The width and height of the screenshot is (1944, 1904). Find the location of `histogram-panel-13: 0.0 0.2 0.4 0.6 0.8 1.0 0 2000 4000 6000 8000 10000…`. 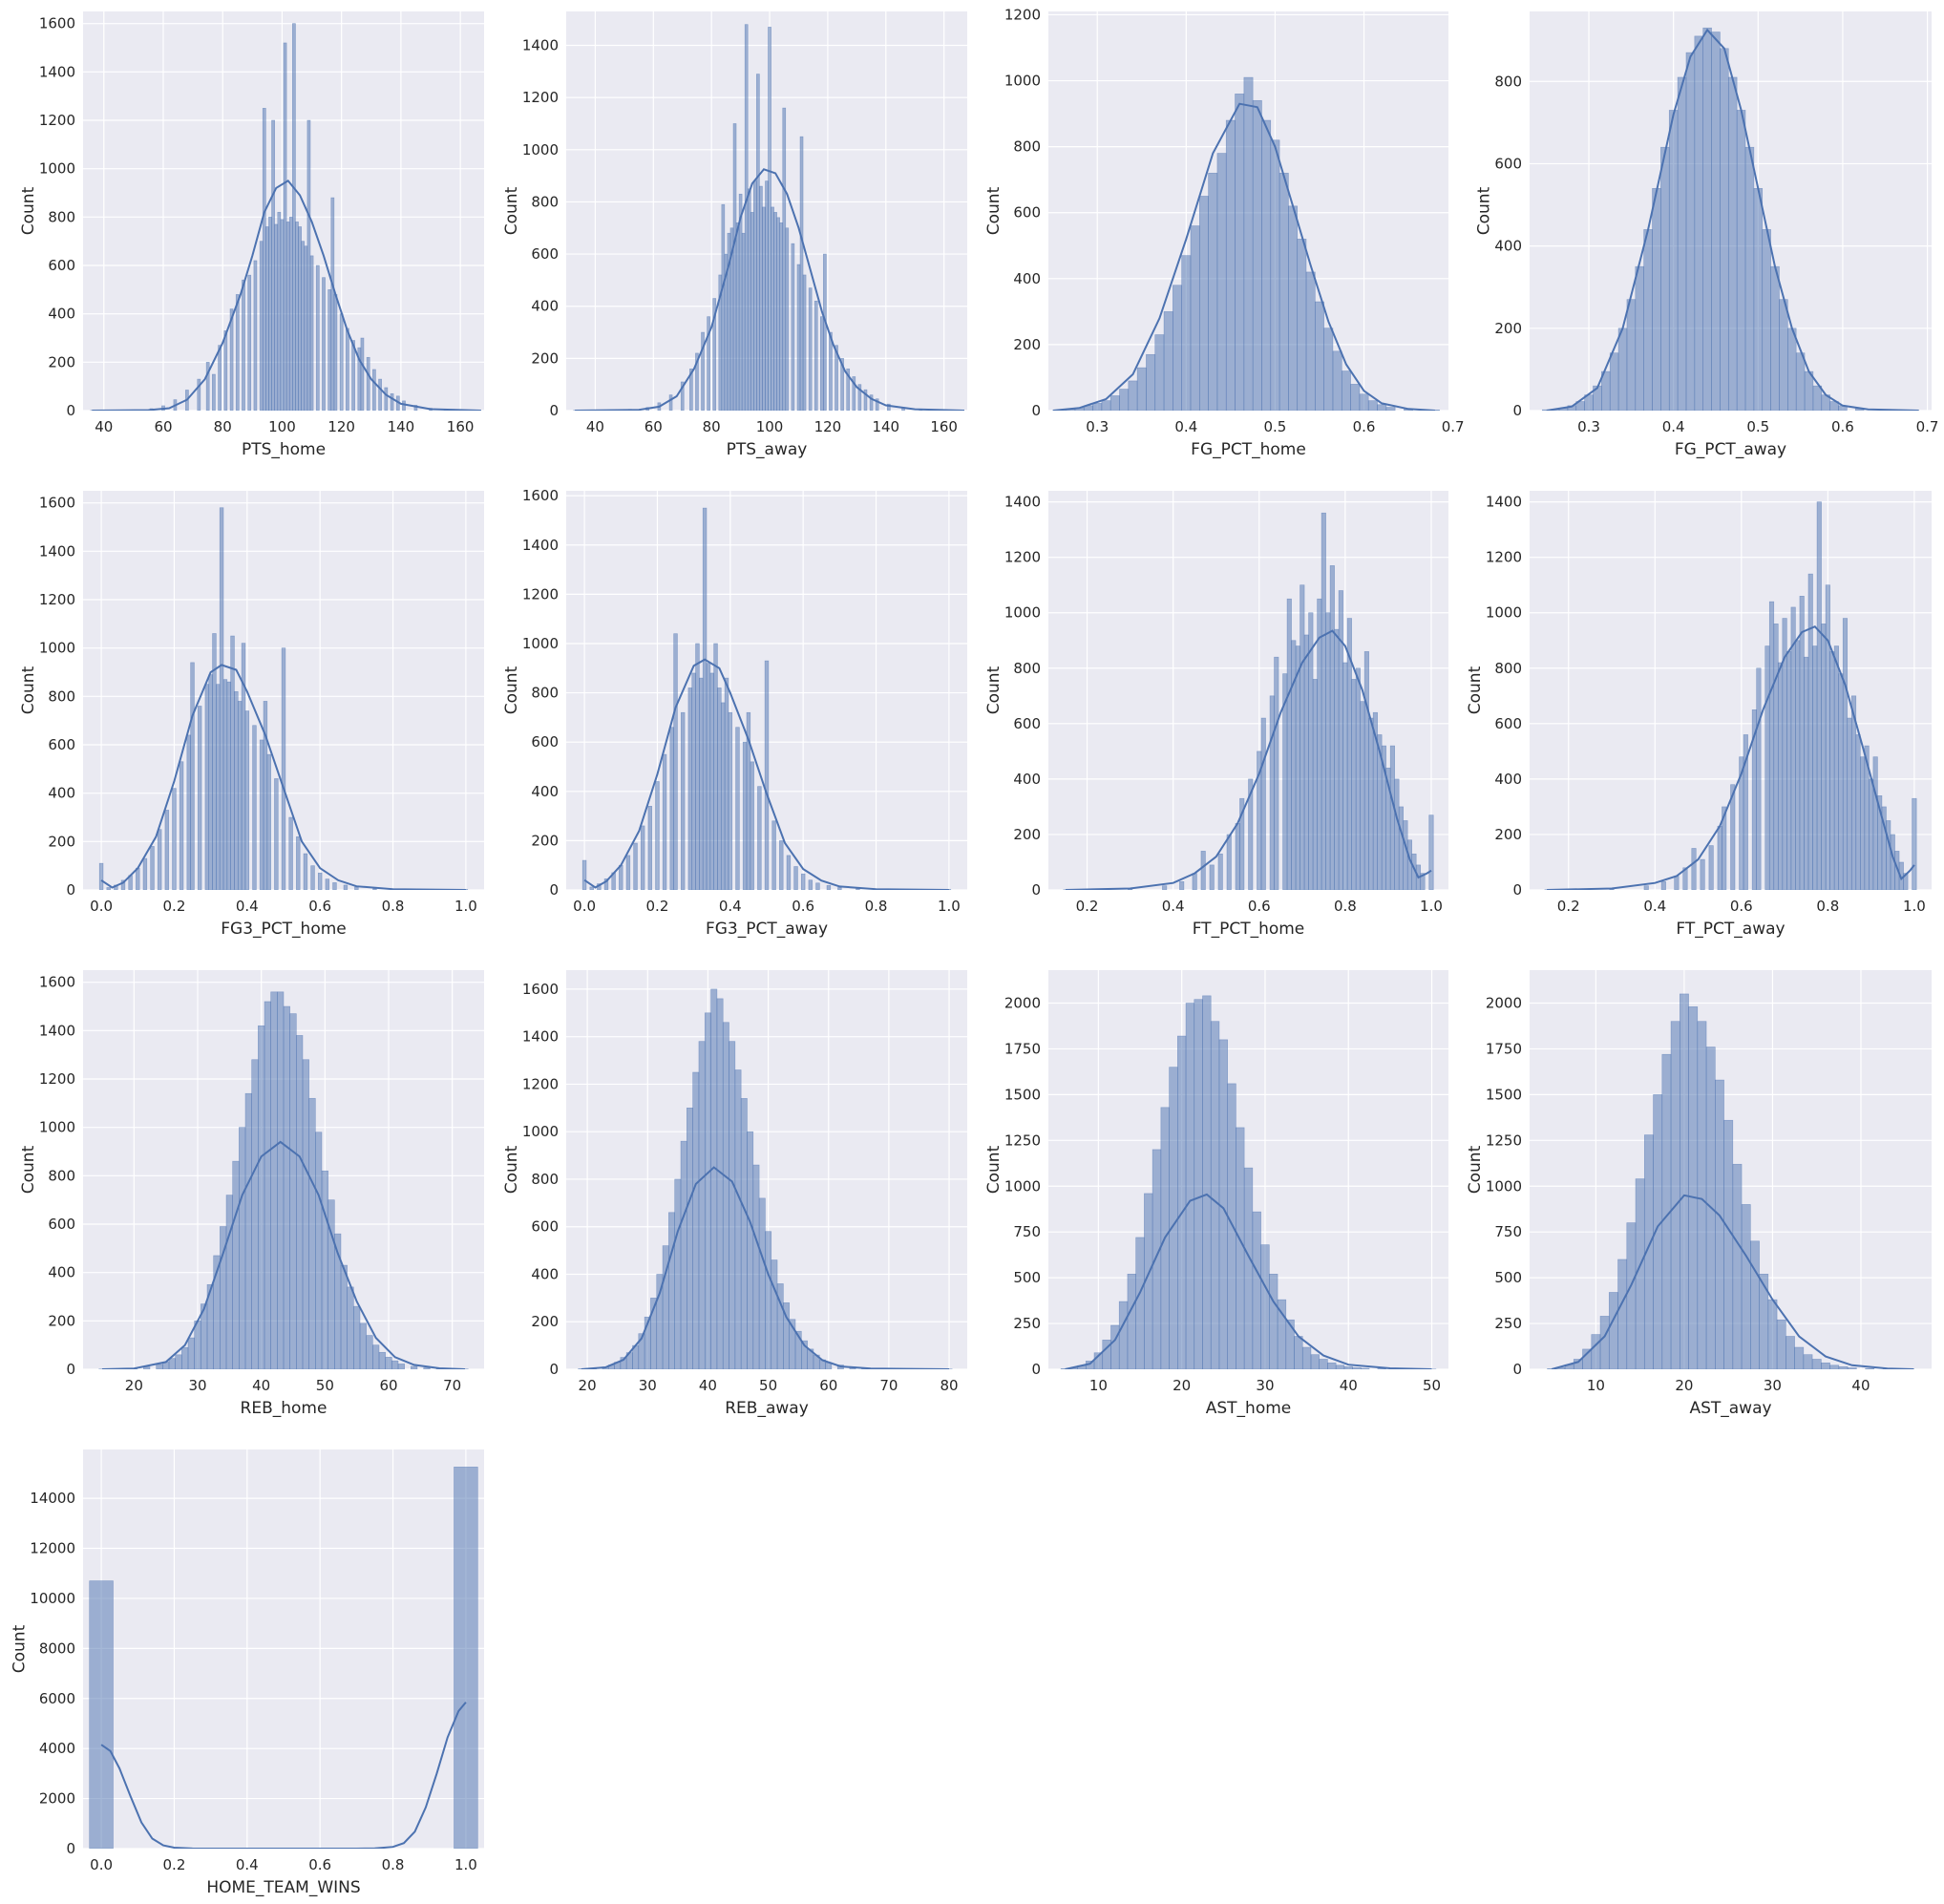

histogram-panel-13: 0.0 0.2 0.4 0.6 0.8 1.0 0 2000 4000 6000 8000 10000… is located at coordinates (248, 1673).